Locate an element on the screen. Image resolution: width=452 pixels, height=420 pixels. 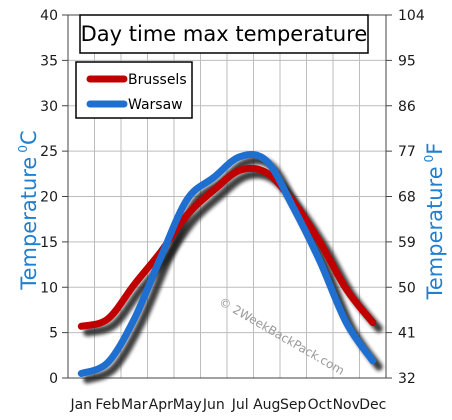
y-tick-label-left: 40 is located at coordinates (49, 16).